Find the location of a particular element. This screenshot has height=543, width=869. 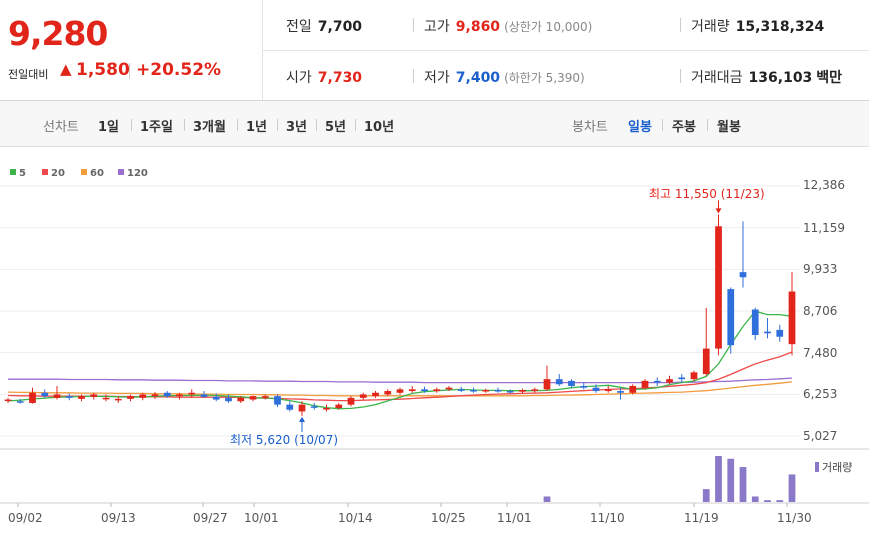

change-percent: +20.52% is located at coordinates (179, 70).